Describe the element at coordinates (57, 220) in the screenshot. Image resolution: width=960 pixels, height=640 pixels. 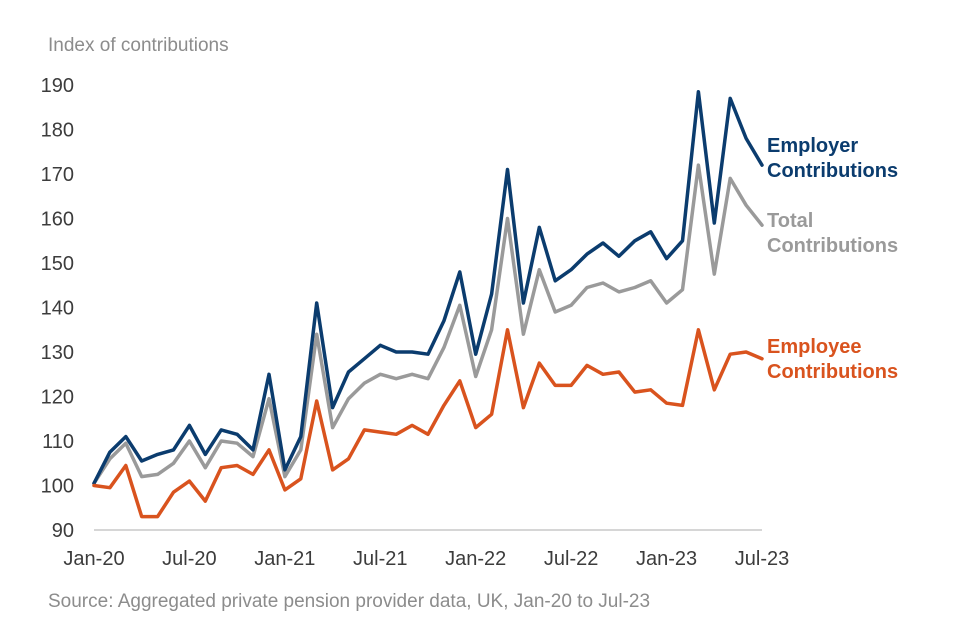
I see `y-tick-label: 160` at that location.